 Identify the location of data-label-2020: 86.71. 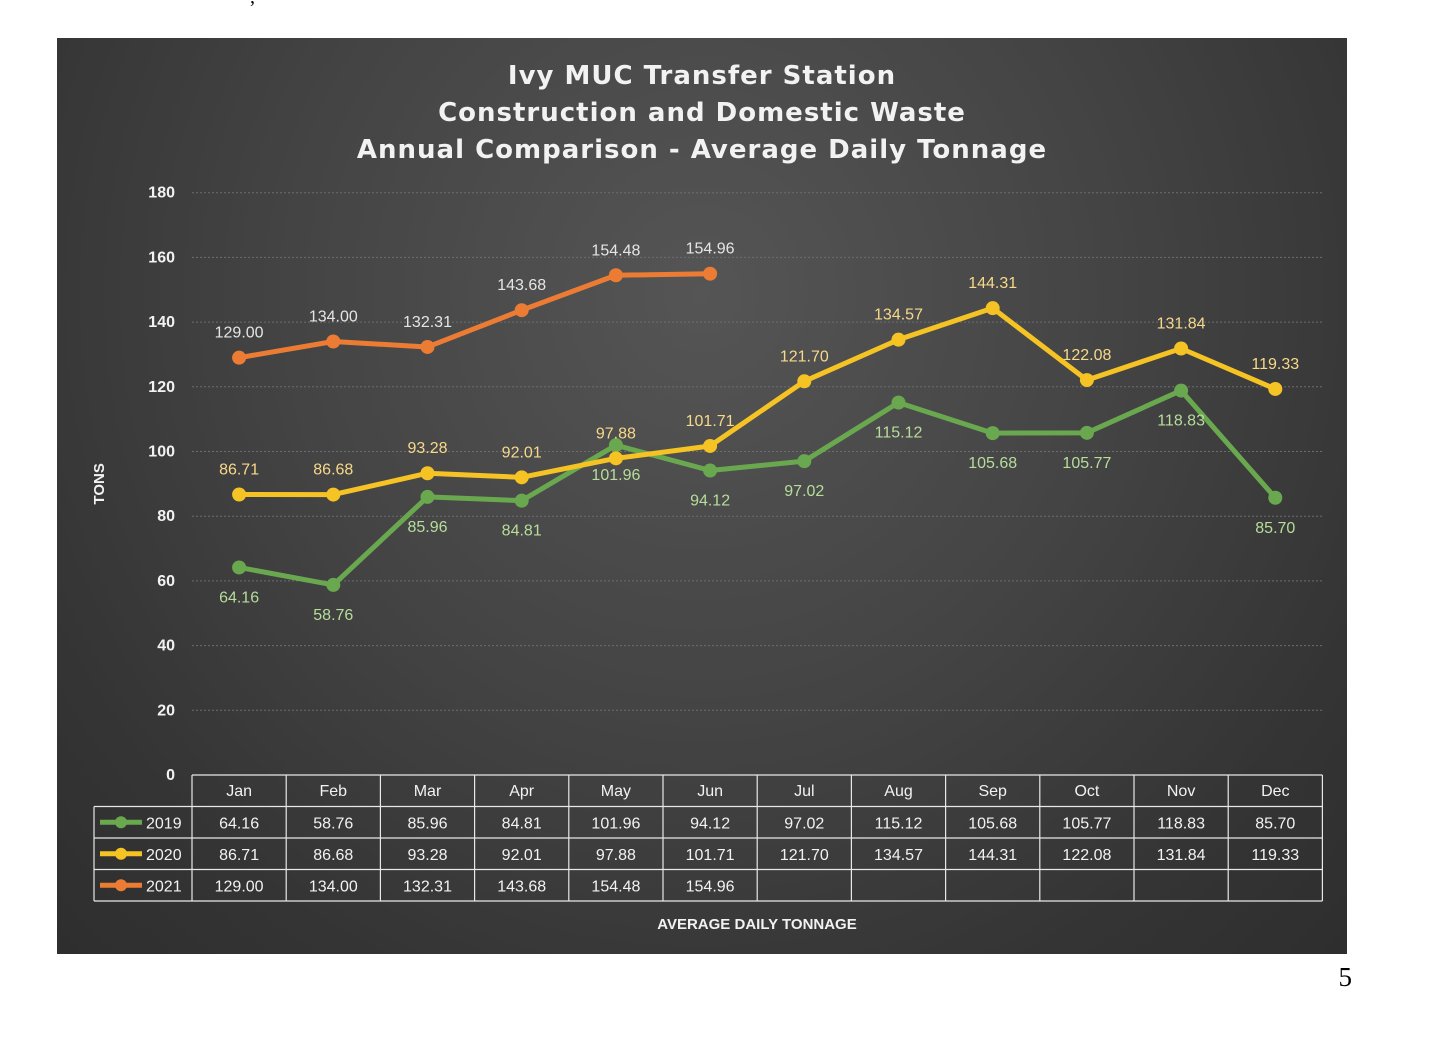
(239, 469).